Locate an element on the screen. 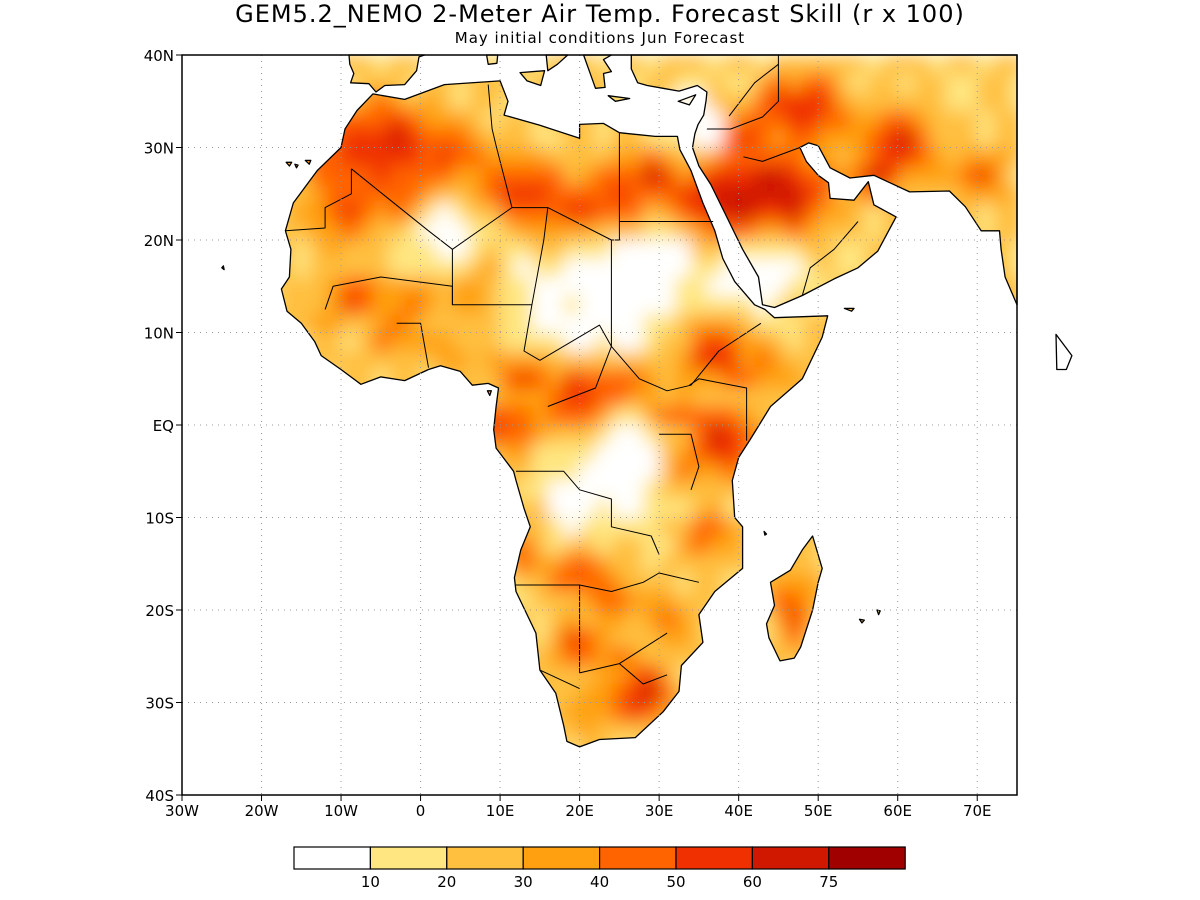  lat-tick-label: 10S is located at coordinates (159, 519).